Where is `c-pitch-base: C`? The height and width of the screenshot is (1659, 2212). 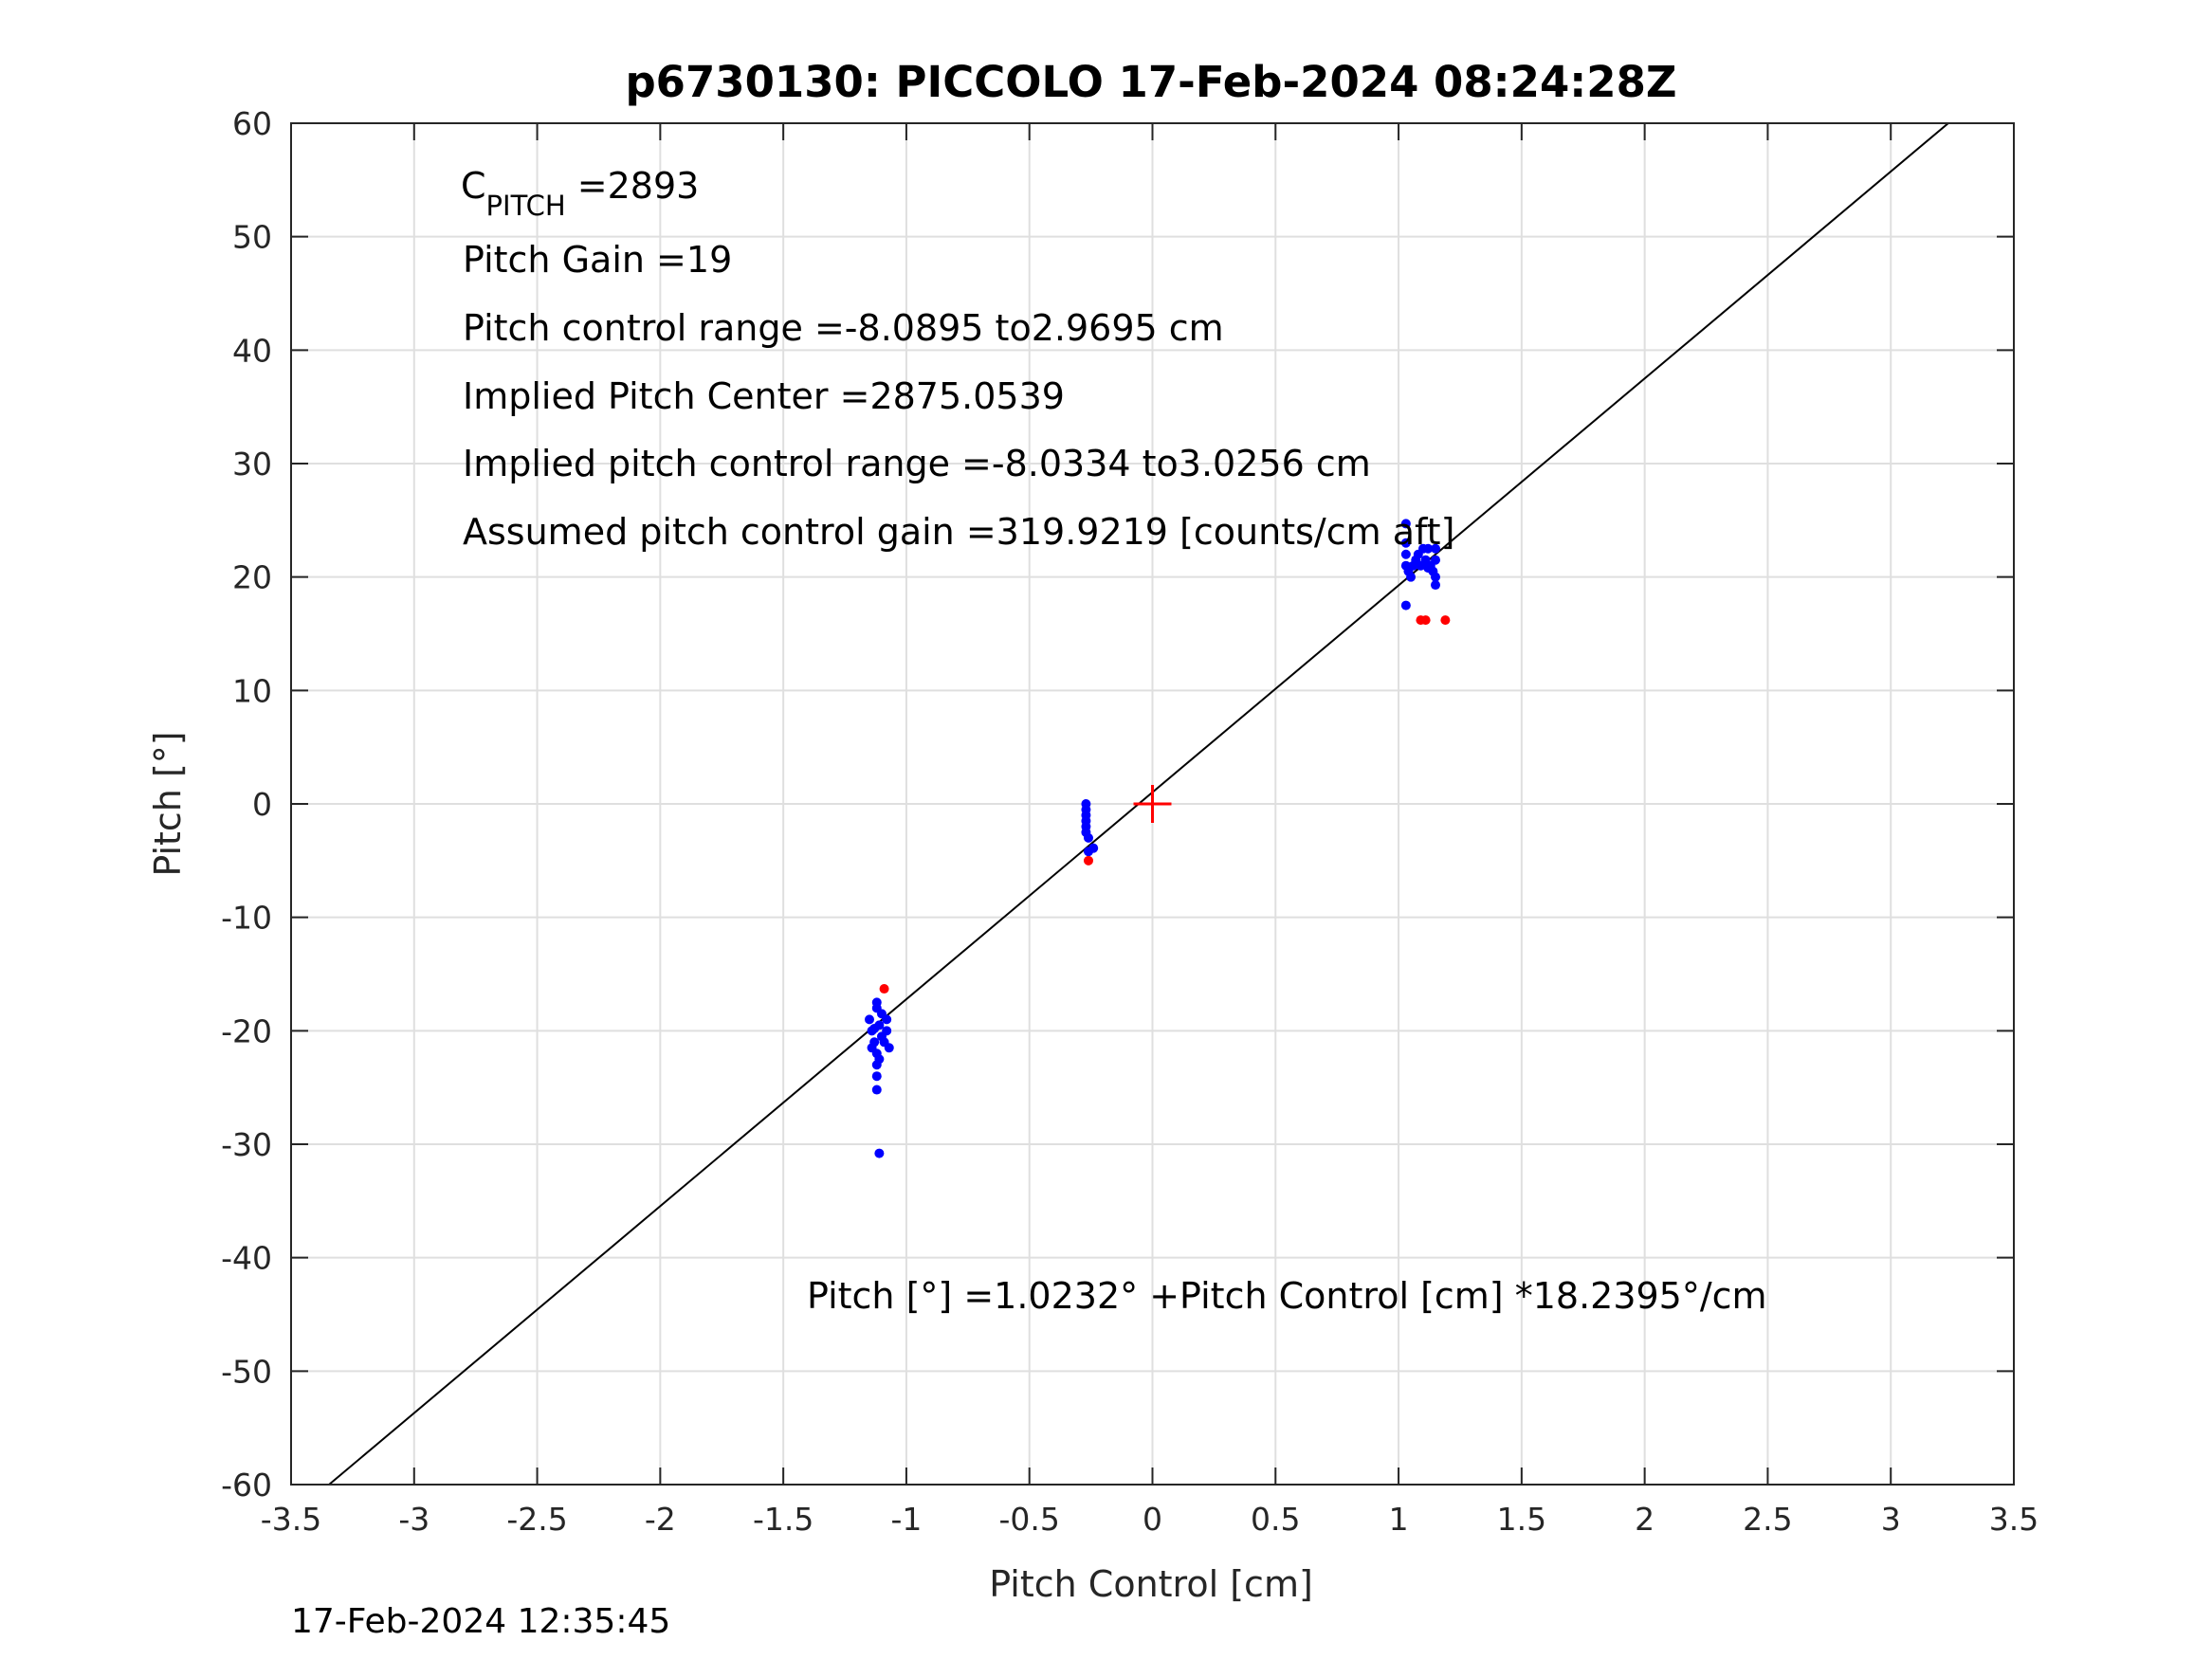 c-pitch-base: C is located at coordinates (473, 186).